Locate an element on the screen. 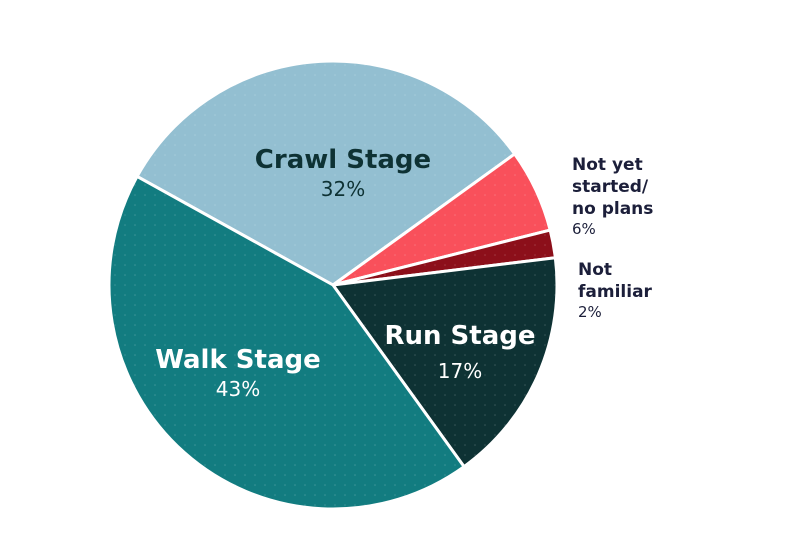 Image resolution: width=800 pixels, height=533 pixels. slice-value-crawl-stage: 32% is located at coordinates (343, 189).